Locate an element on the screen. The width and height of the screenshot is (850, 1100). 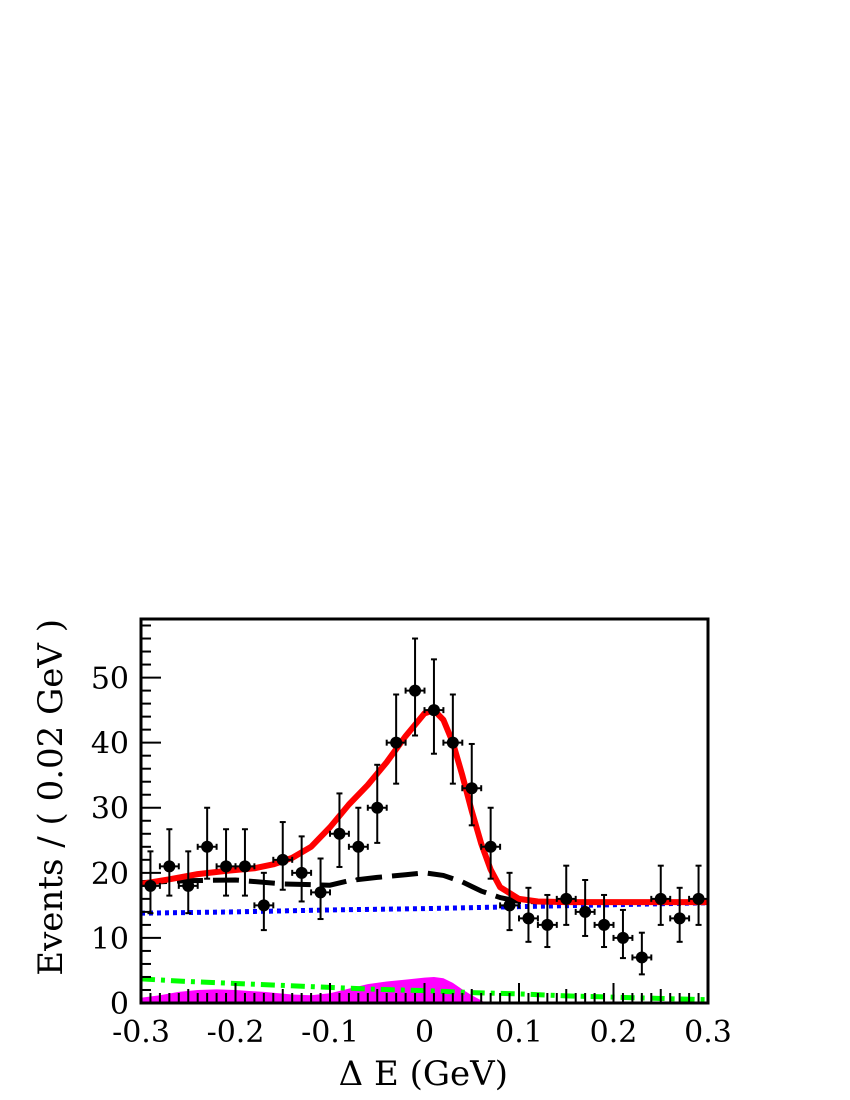
x-tick-labels: -0.3 -0.2 -0.1 0 0.1 0.2 0.3 is located at coordinates (422, 1032).